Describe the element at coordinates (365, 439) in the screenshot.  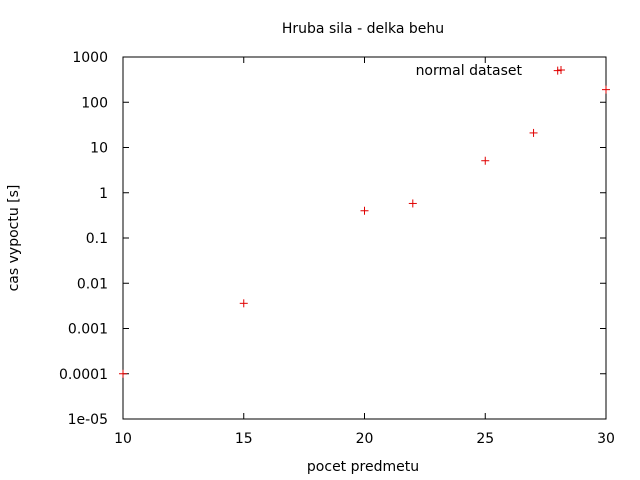
I see `x-tick-label: 20` at that location.